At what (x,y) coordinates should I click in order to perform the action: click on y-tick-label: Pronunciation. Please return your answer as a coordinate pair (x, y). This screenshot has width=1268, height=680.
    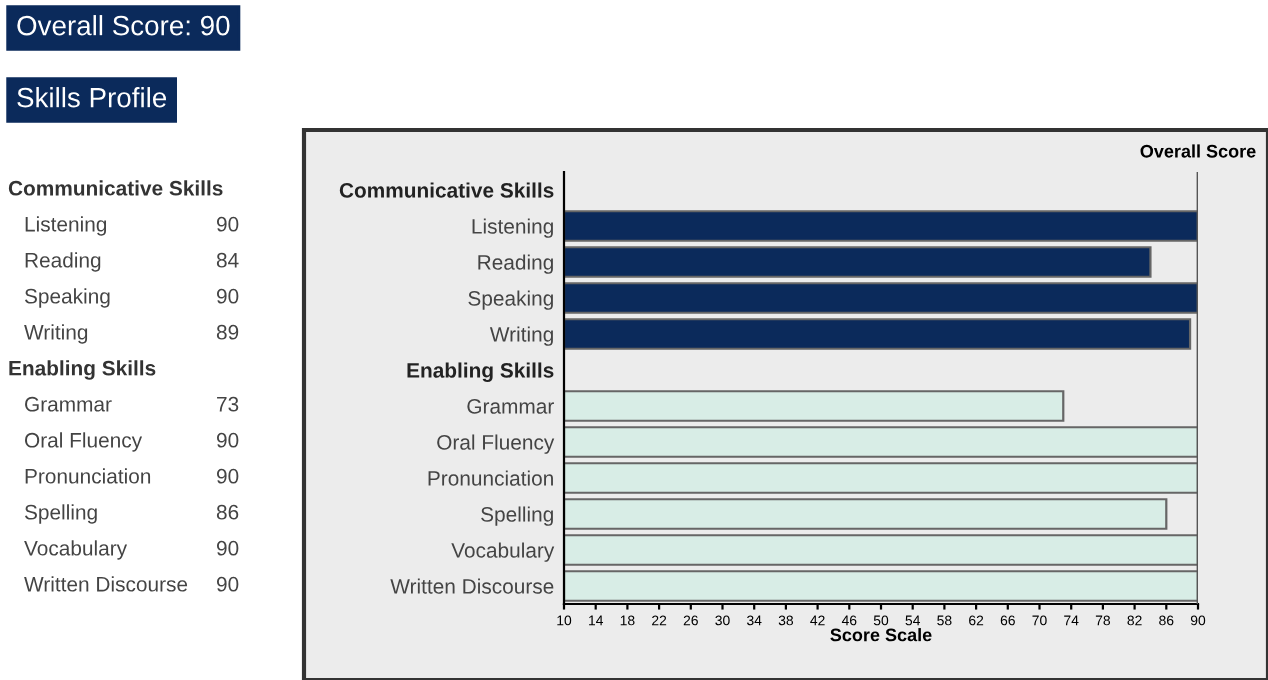
    Looking at the image, I should click on (490, 478).